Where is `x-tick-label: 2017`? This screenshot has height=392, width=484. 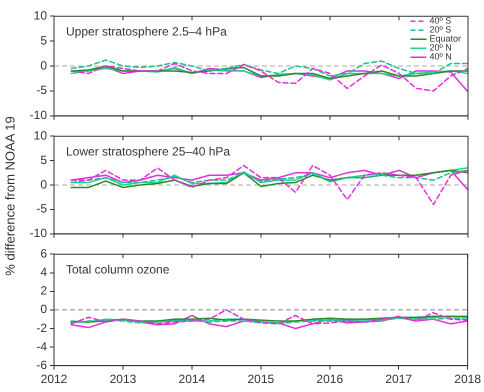 x-tick-label: 2017 is located at coordinates (398, 379).